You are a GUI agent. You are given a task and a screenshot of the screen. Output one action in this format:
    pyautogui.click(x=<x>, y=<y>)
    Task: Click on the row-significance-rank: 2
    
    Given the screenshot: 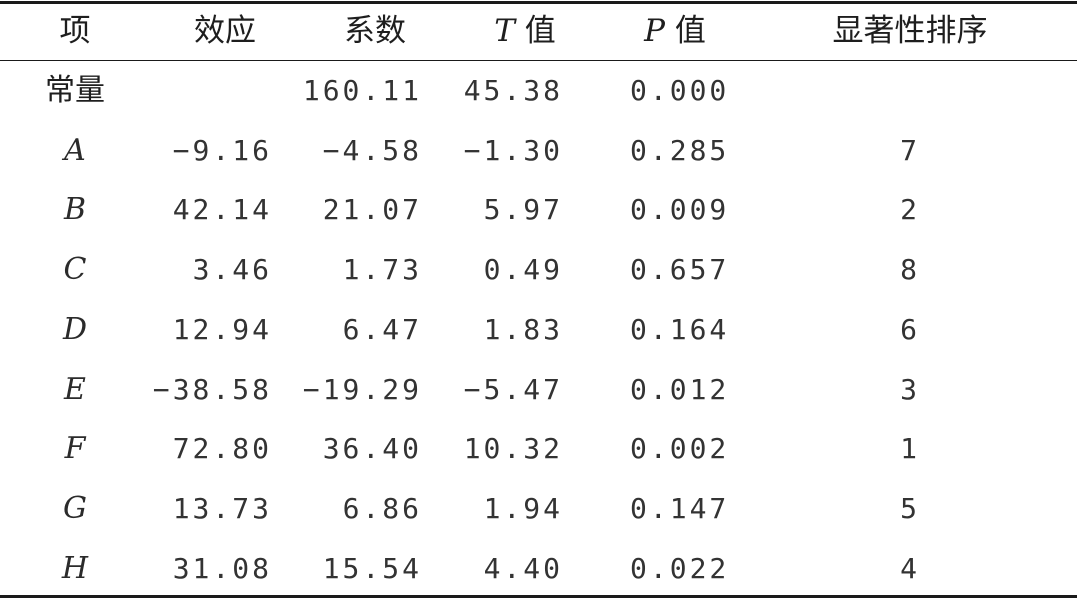 What is the action you would take?
    pyautogui.click(x=910, y=210)
    